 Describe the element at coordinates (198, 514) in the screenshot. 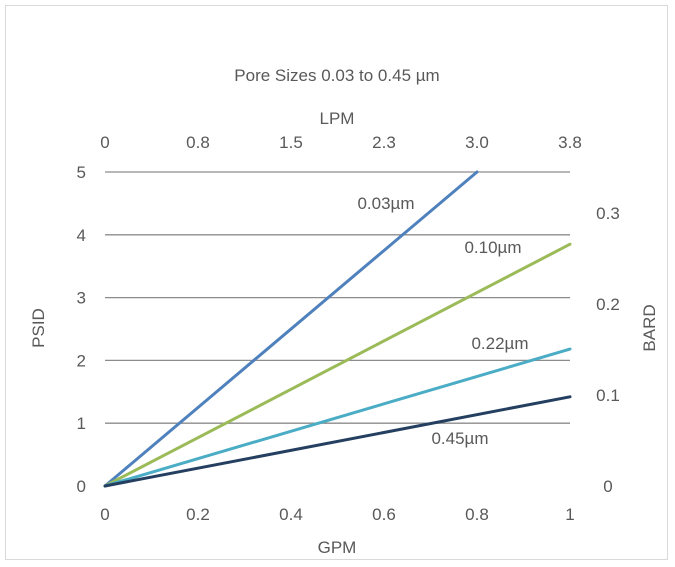

I see `x-tick-label: 0.2` at that location.